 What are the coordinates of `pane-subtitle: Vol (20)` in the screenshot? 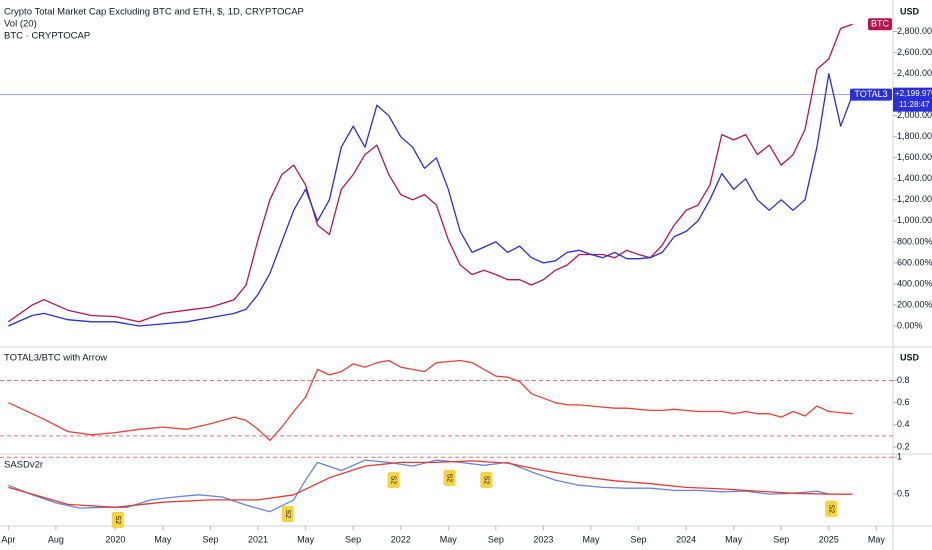 It's located at (20, 24).